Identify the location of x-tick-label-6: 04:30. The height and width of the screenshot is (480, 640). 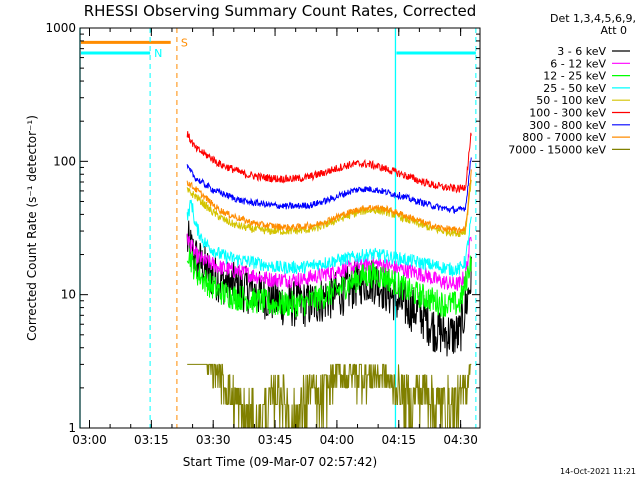
(460, 440).